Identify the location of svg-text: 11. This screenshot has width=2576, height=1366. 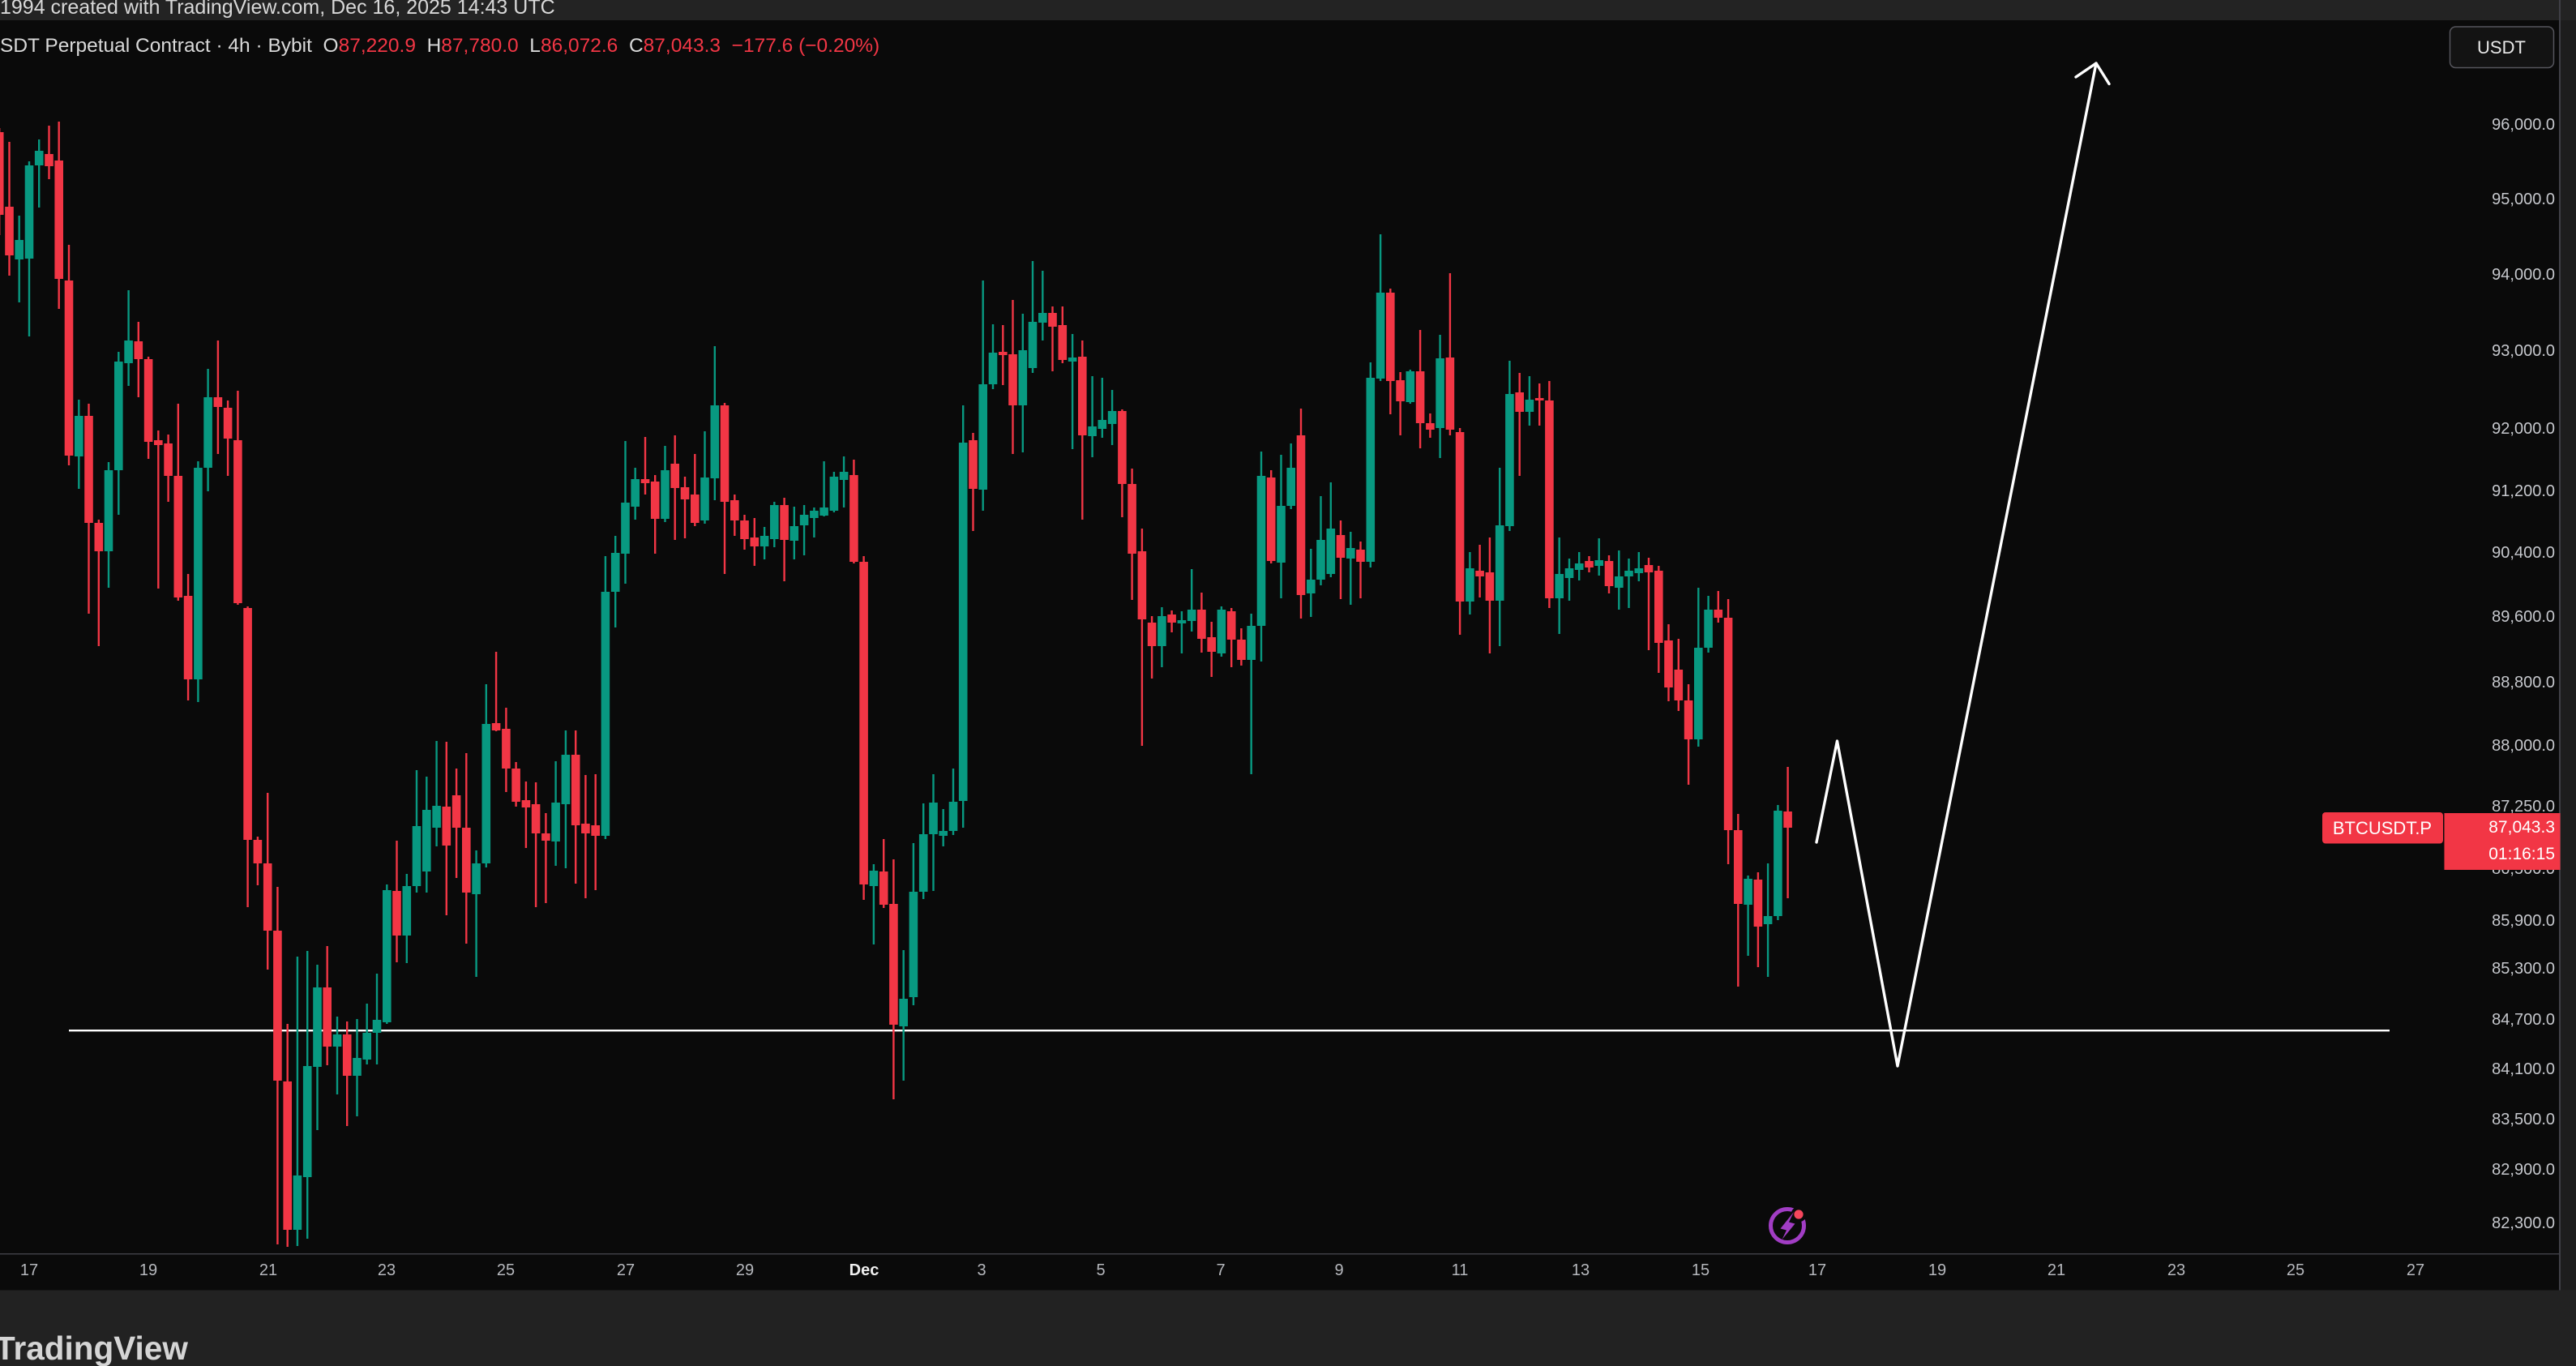
(1460, 1270).